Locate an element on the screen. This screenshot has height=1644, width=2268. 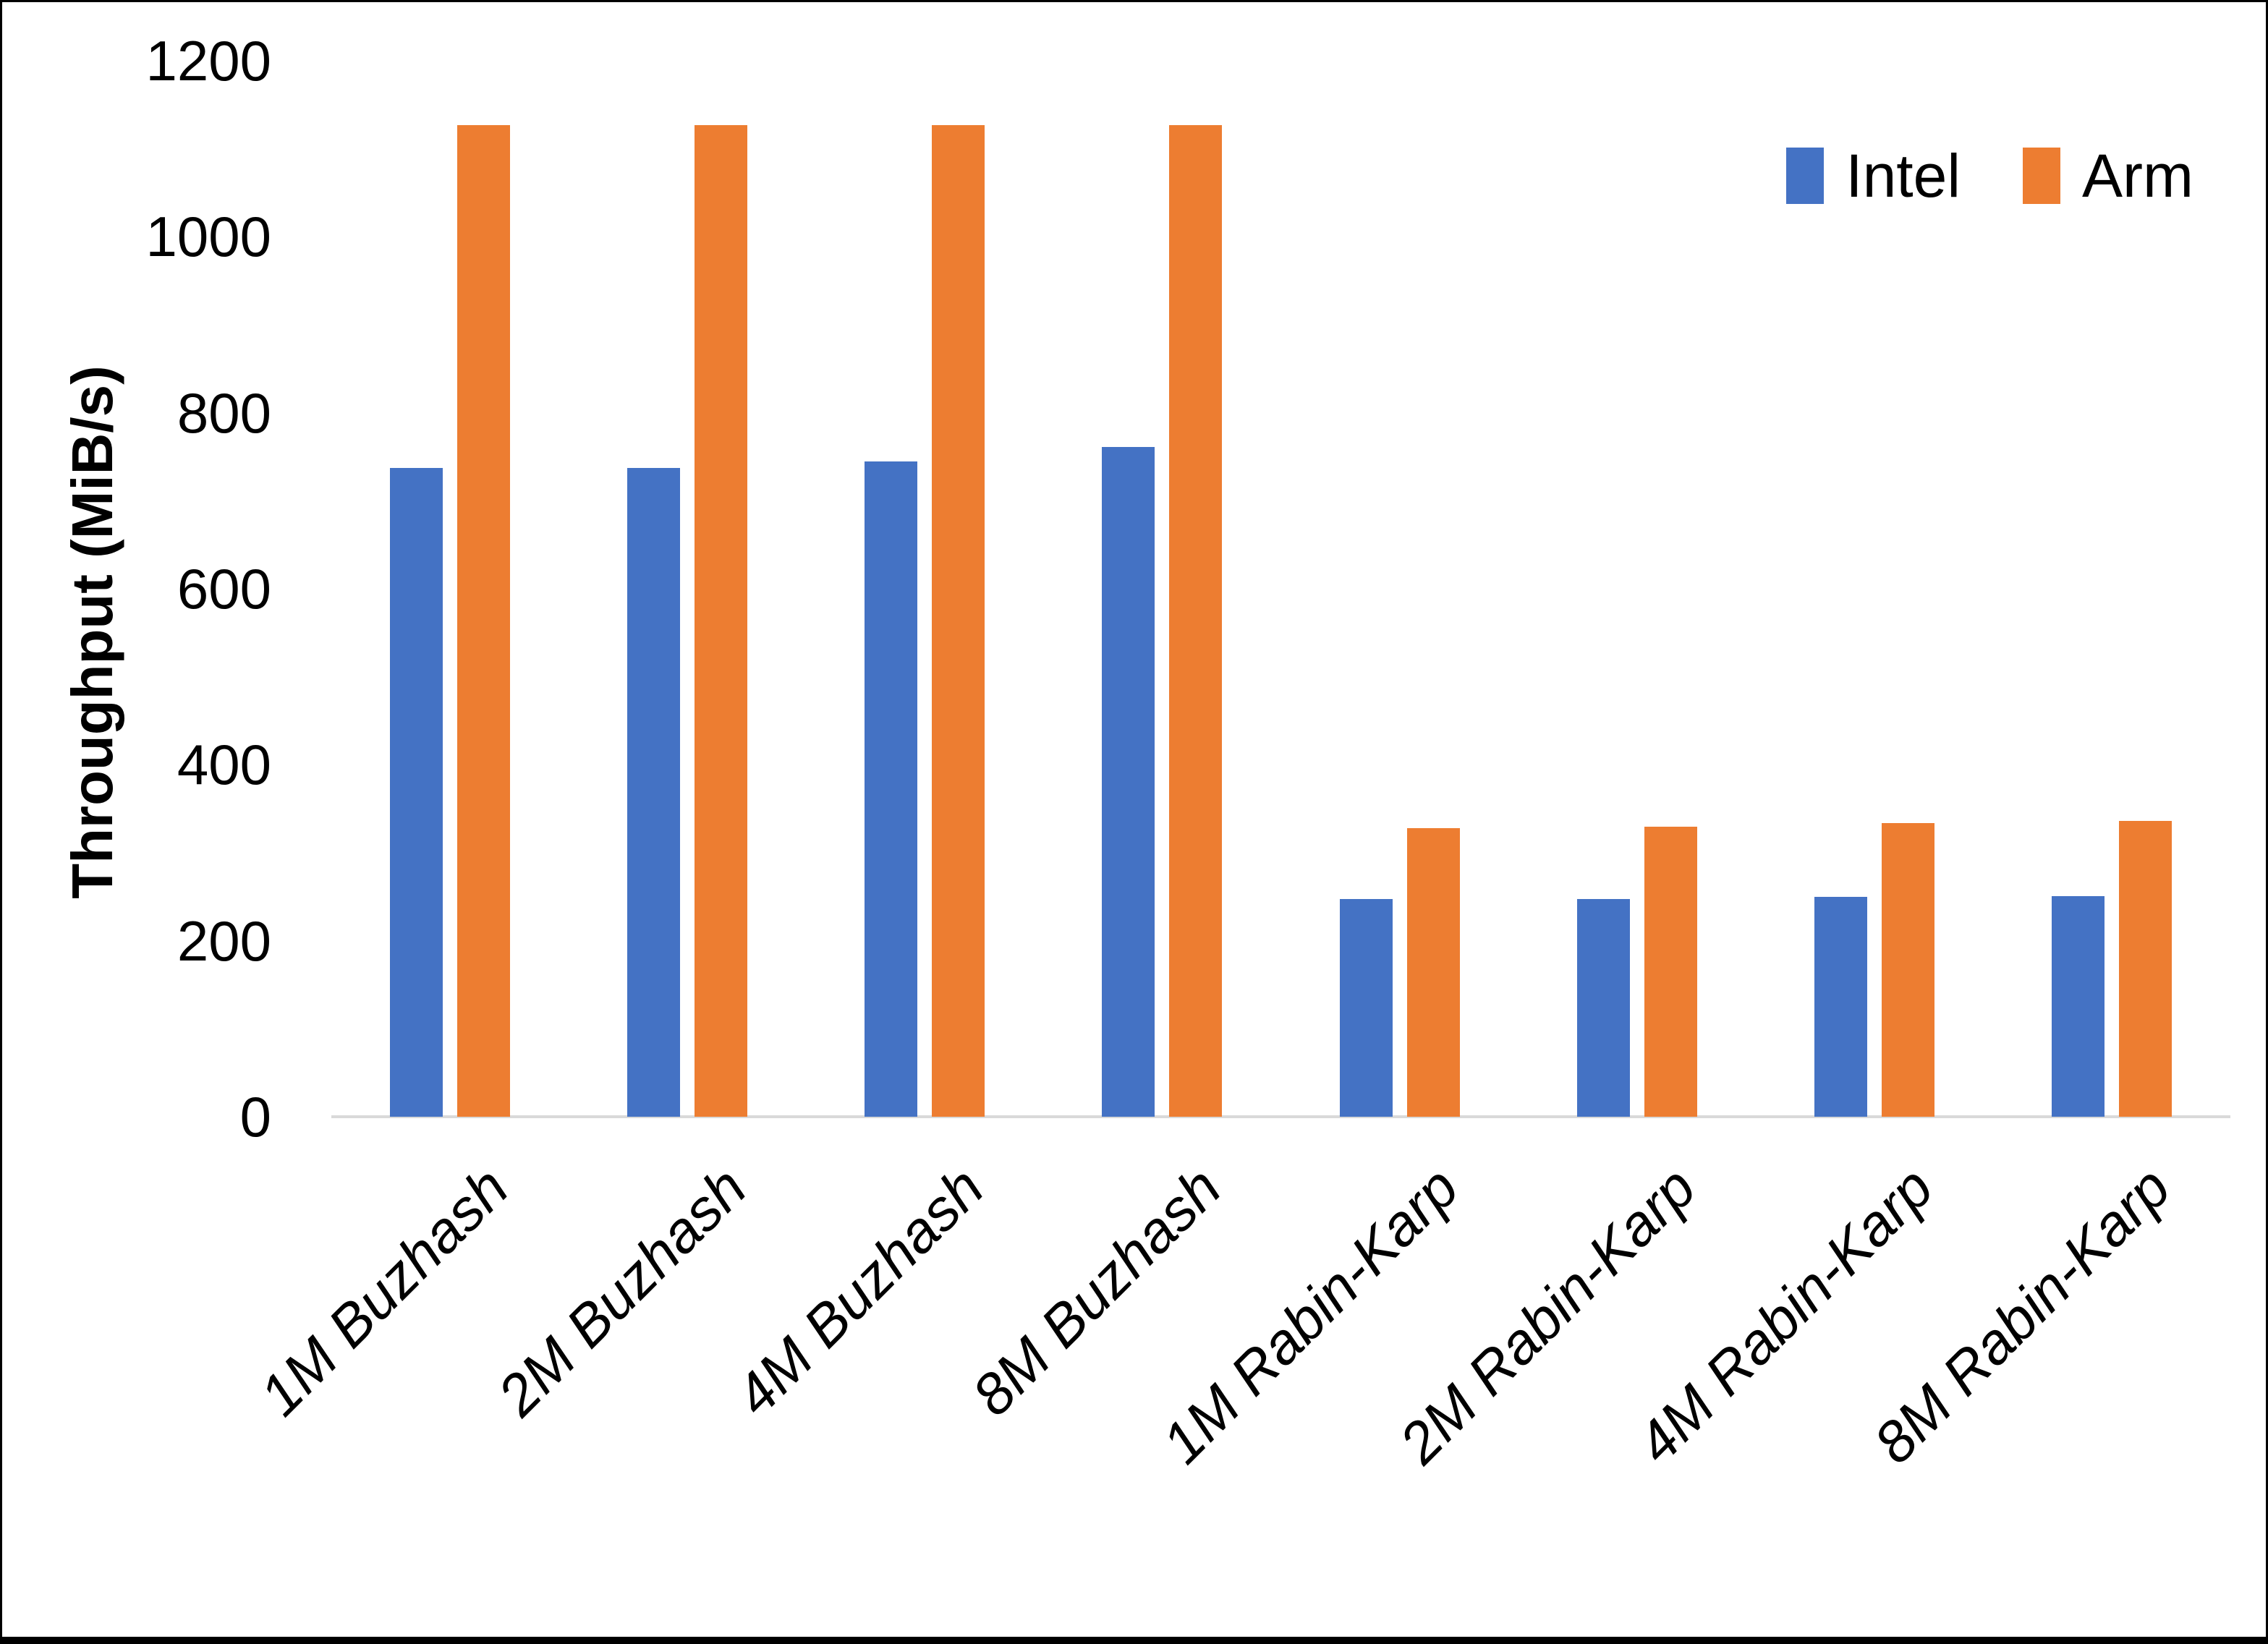
bar-arm-4m-buzhash is located at coordinates (958, 620).